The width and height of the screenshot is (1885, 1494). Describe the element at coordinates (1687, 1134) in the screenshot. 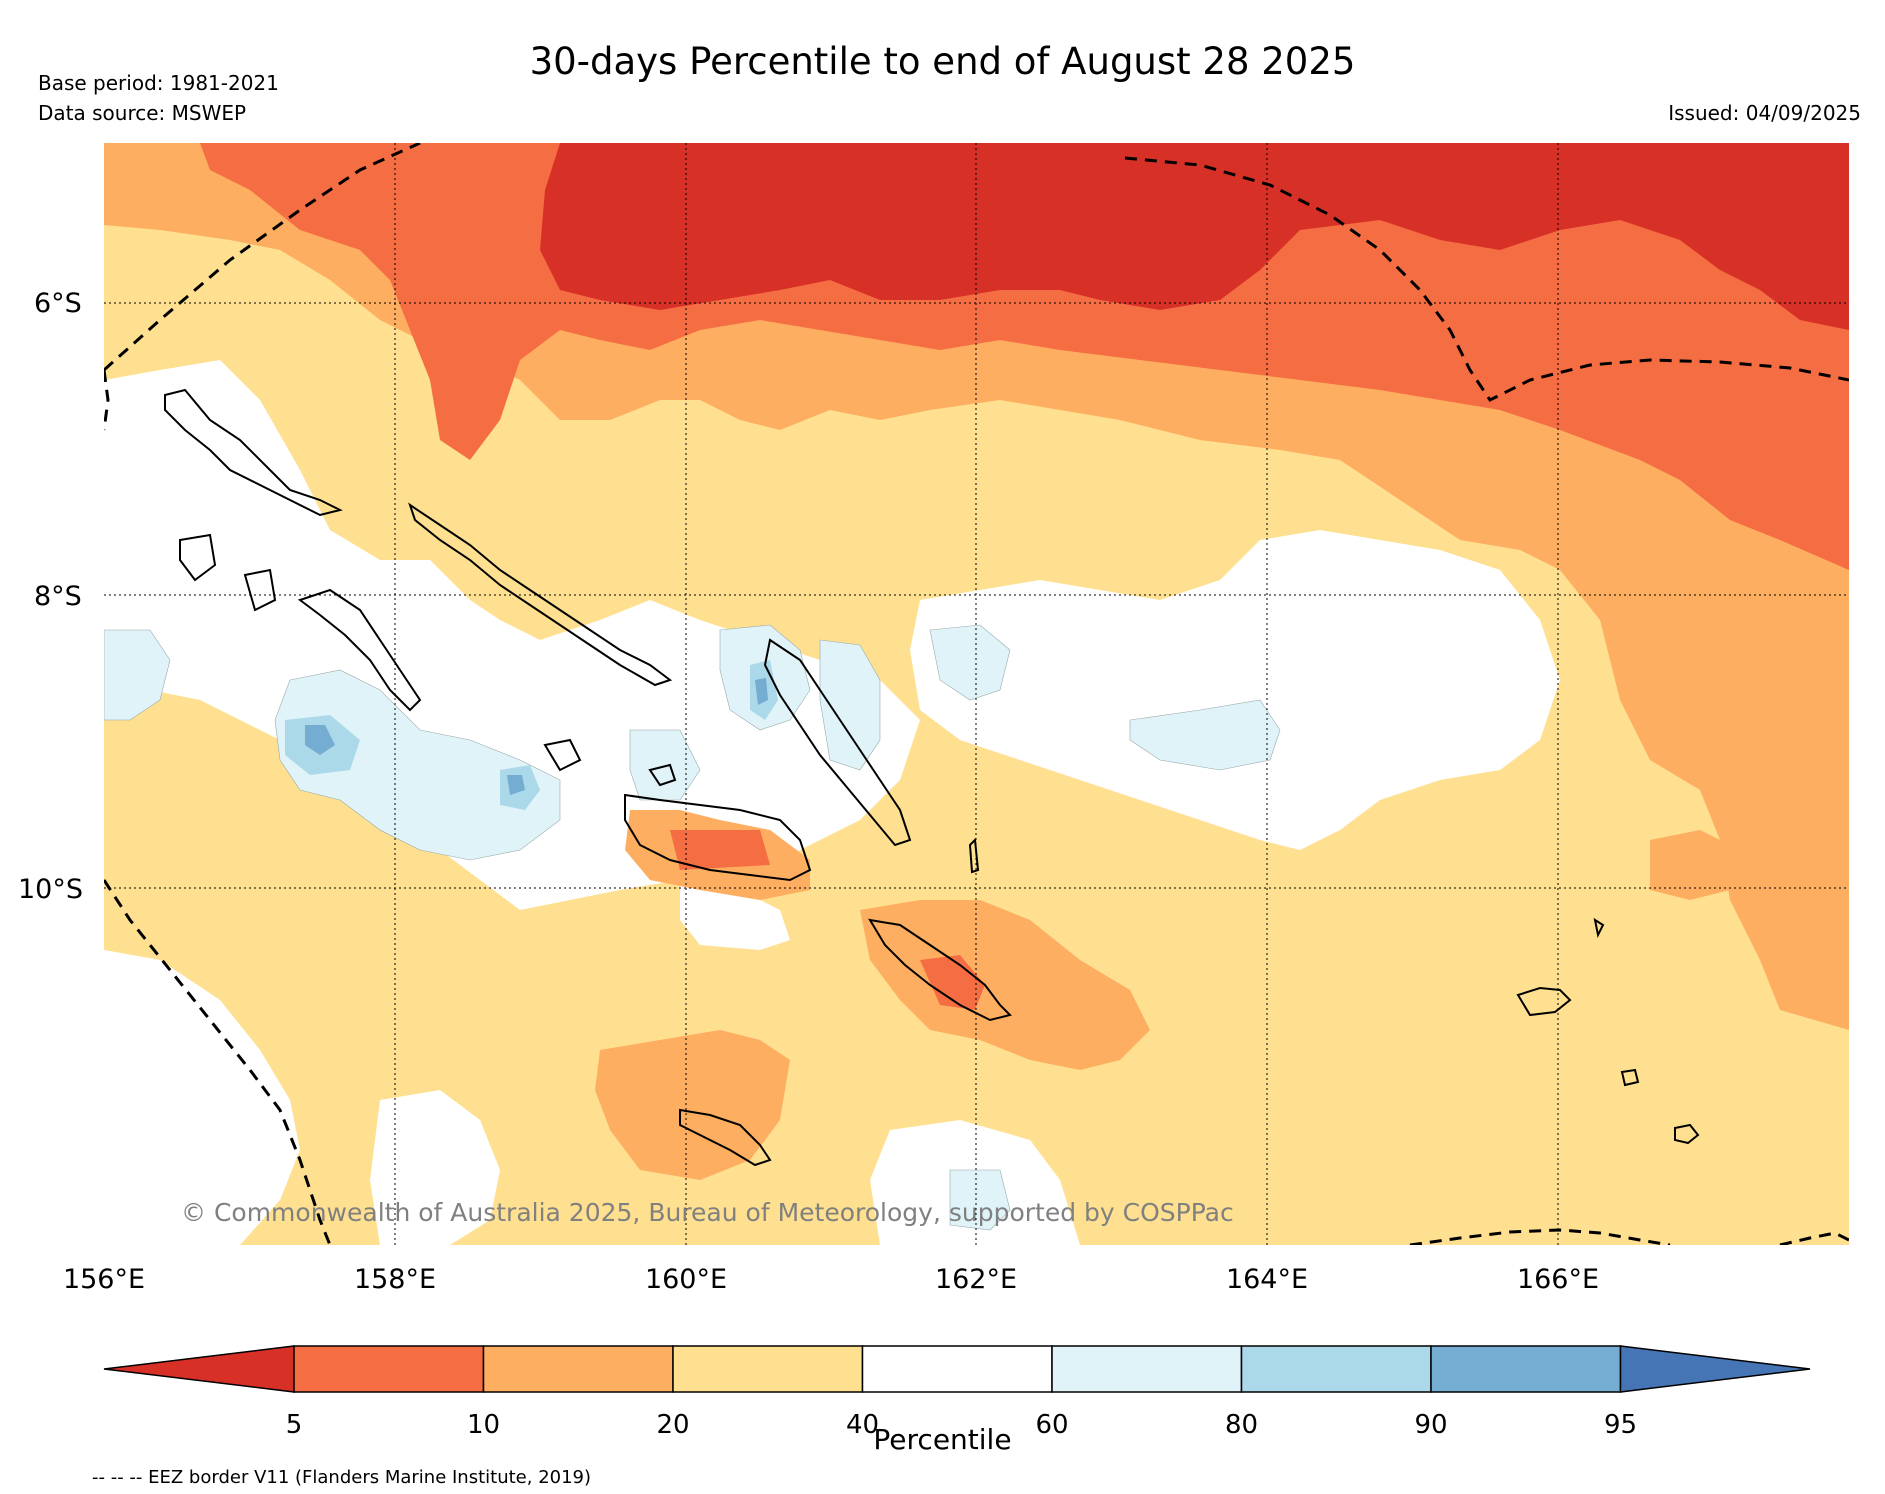

I see `island-vanikoro` at that location.